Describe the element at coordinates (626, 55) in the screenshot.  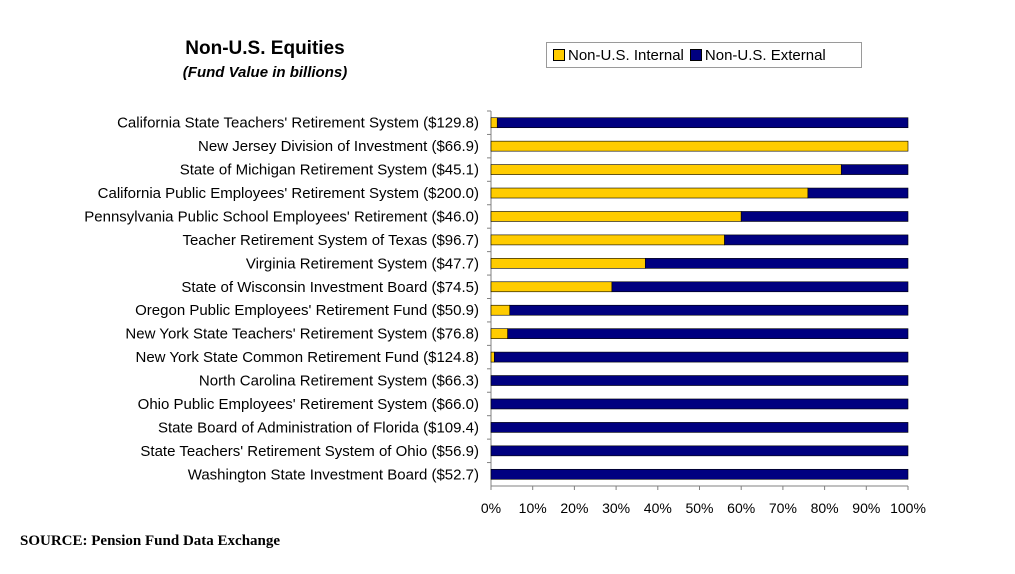
I see `legend-label-internal: Non-U.S. Internal` at that location.